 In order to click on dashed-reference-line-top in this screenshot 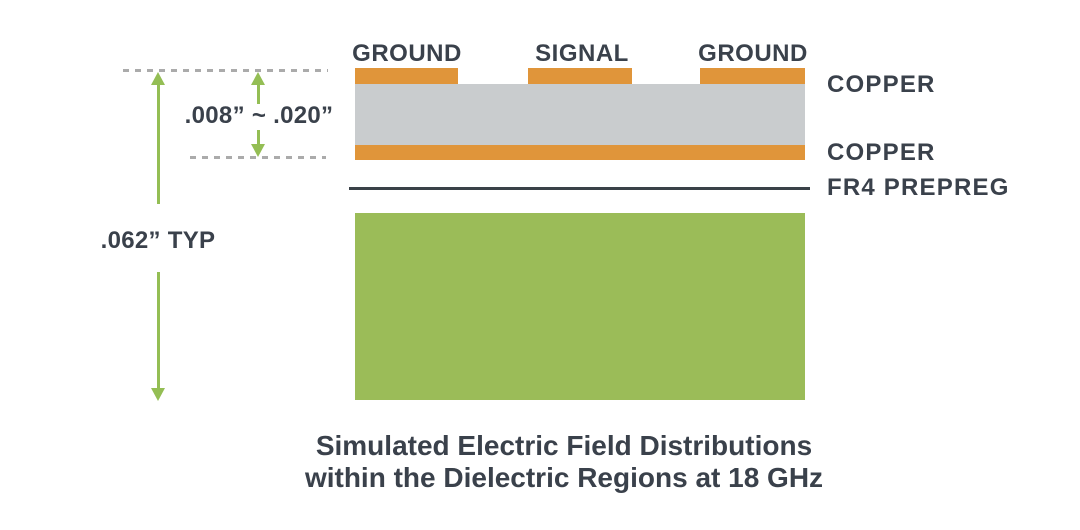, I will do `click(225, 70)`.